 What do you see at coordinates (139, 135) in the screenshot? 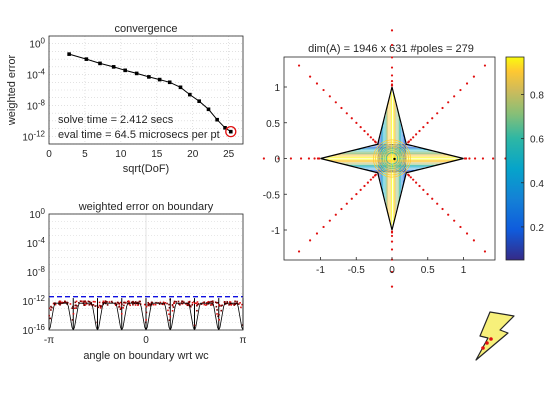
I see `eval-time-annotation: eval time = 64.5 microsecs per pt` at bounding box center [139, 135].